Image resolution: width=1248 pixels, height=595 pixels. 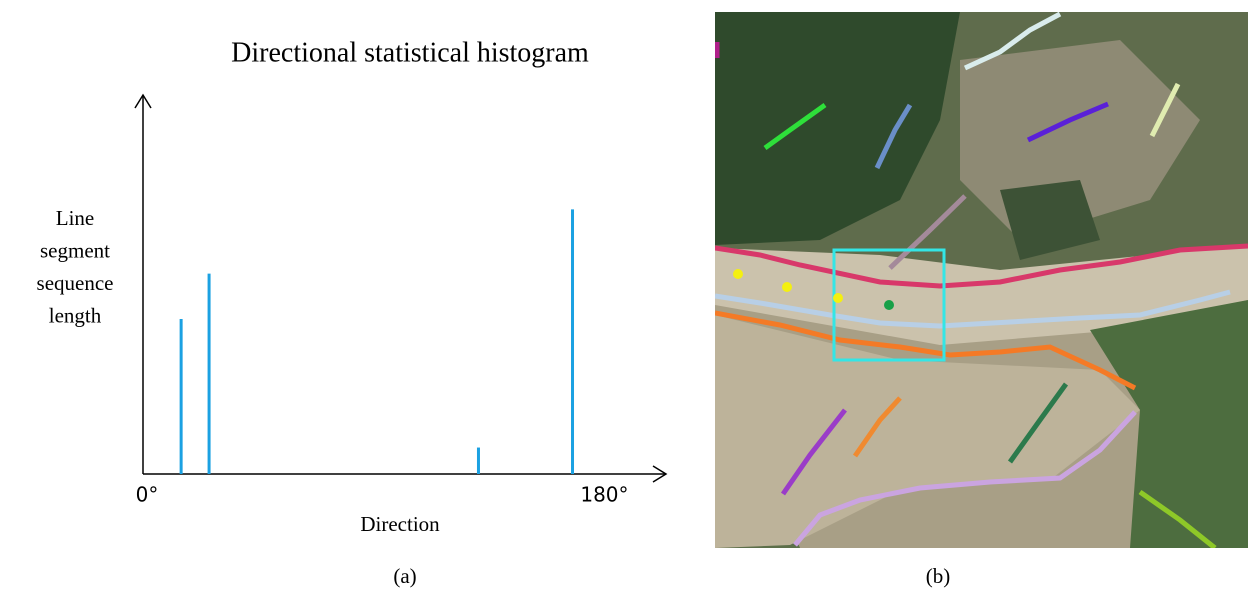 What do you see at coordinates (75, 315) in the screenshot?
I see `y-axis-label-line: length` at bounding box center [75, 315].